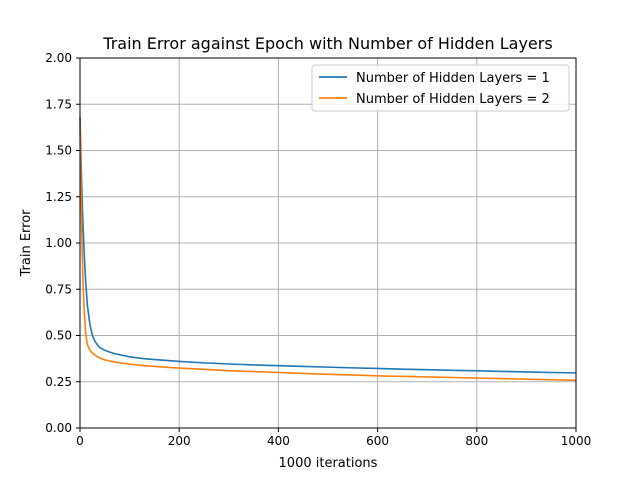  I want to click on x-tick-label: 1000, so click(576, 441).